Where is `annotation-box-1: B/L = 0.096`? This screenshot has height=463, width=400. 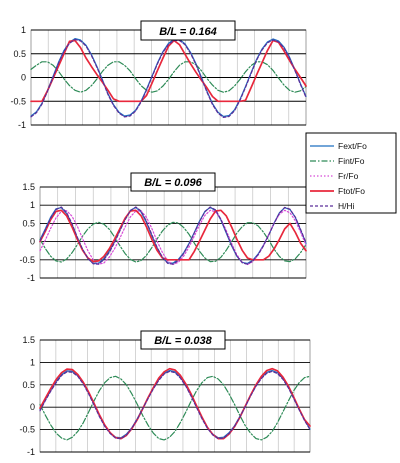
annotation-box-1: B/L = 0.096 is located at coordinates (173, 182).